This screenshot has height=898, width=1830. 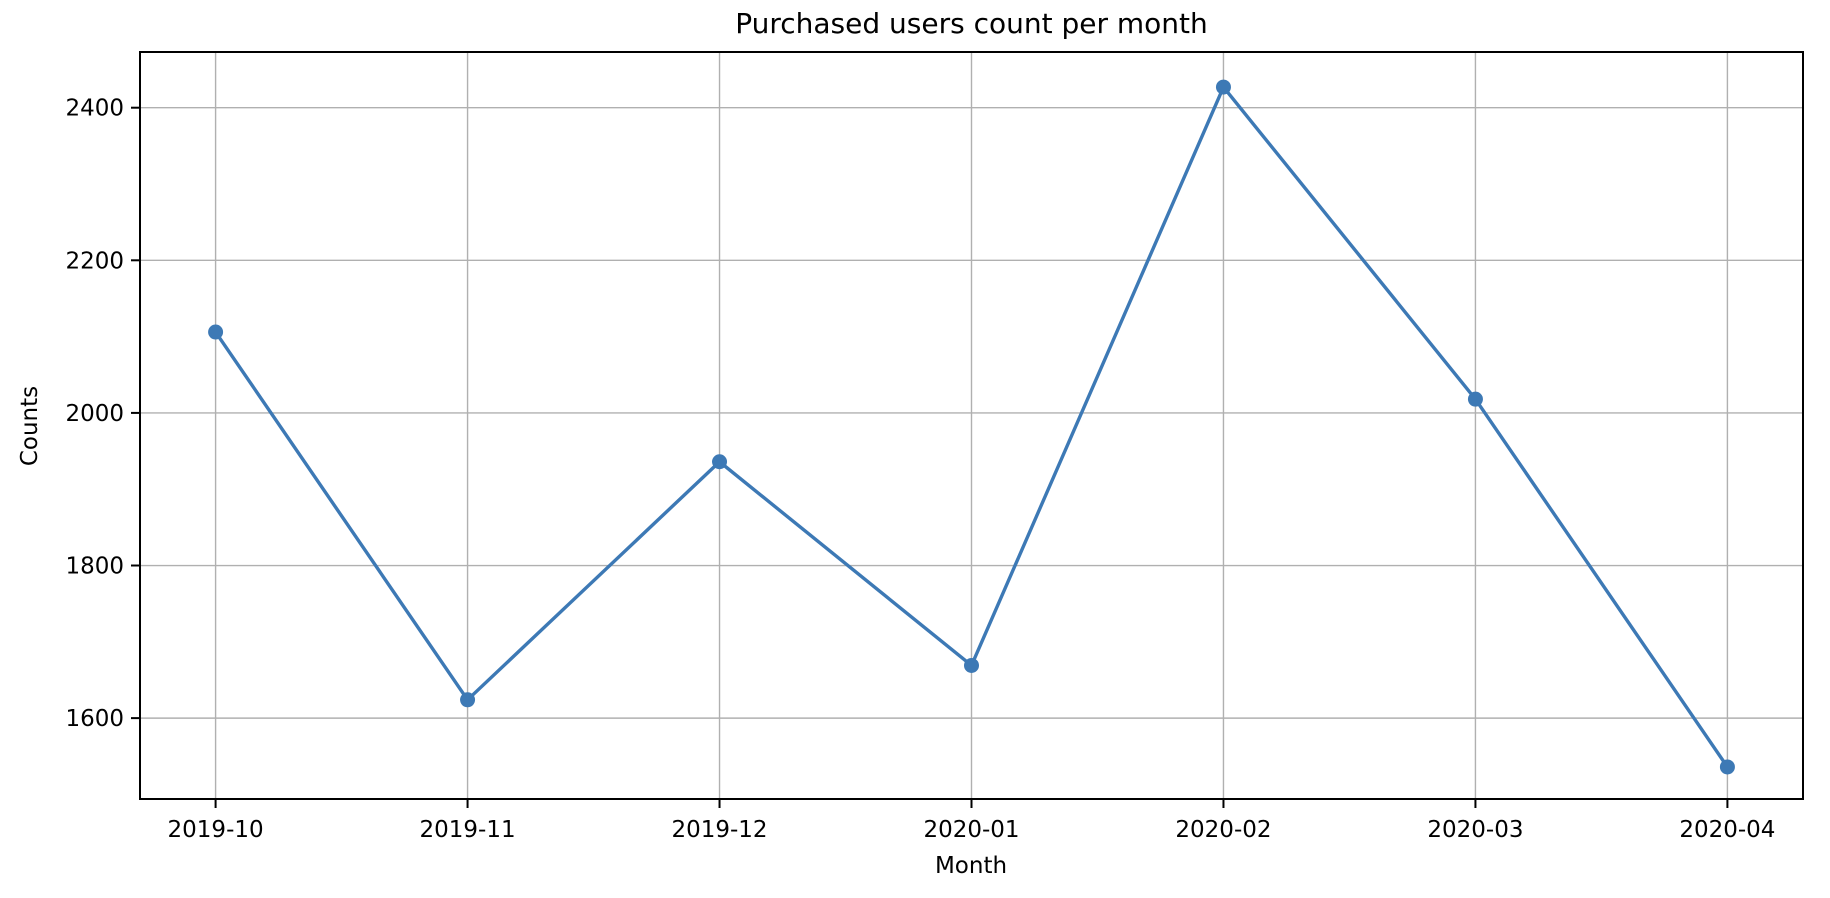 I want to click on x-tick-label: 2020-04, so click(x=1727, y=830).